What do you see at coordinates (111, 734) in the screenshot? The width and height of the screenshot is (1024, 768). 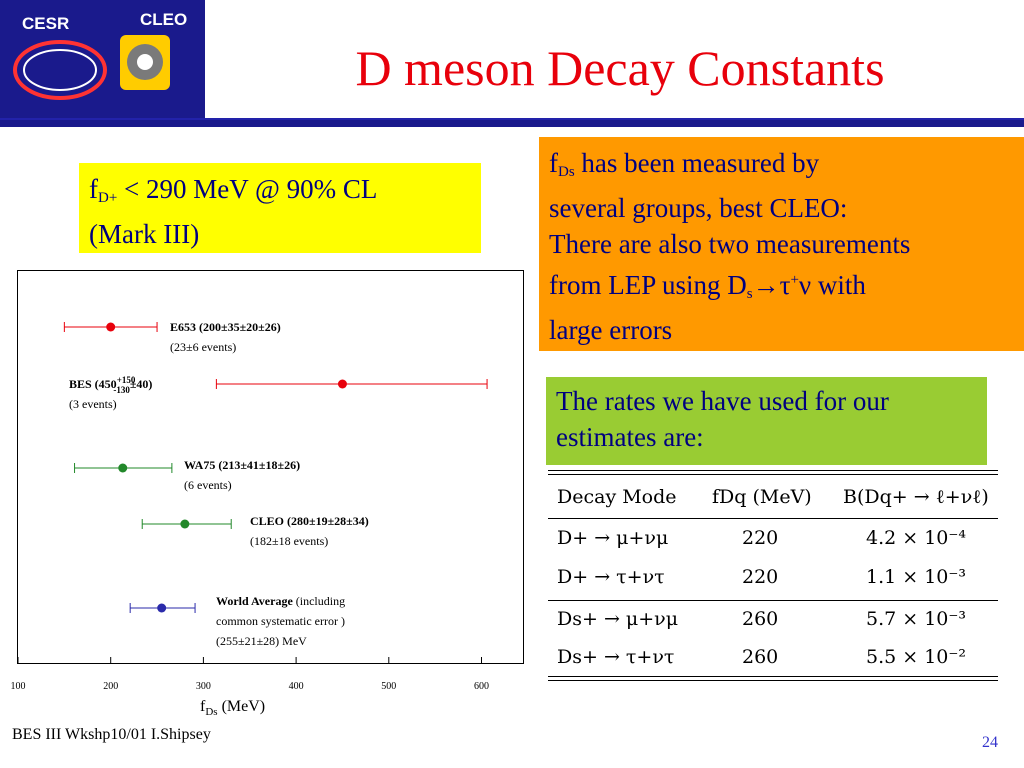 I see `footer-credit: BES III Wkshp10/01 I.Shipsey` at bounding box center [111, 734].